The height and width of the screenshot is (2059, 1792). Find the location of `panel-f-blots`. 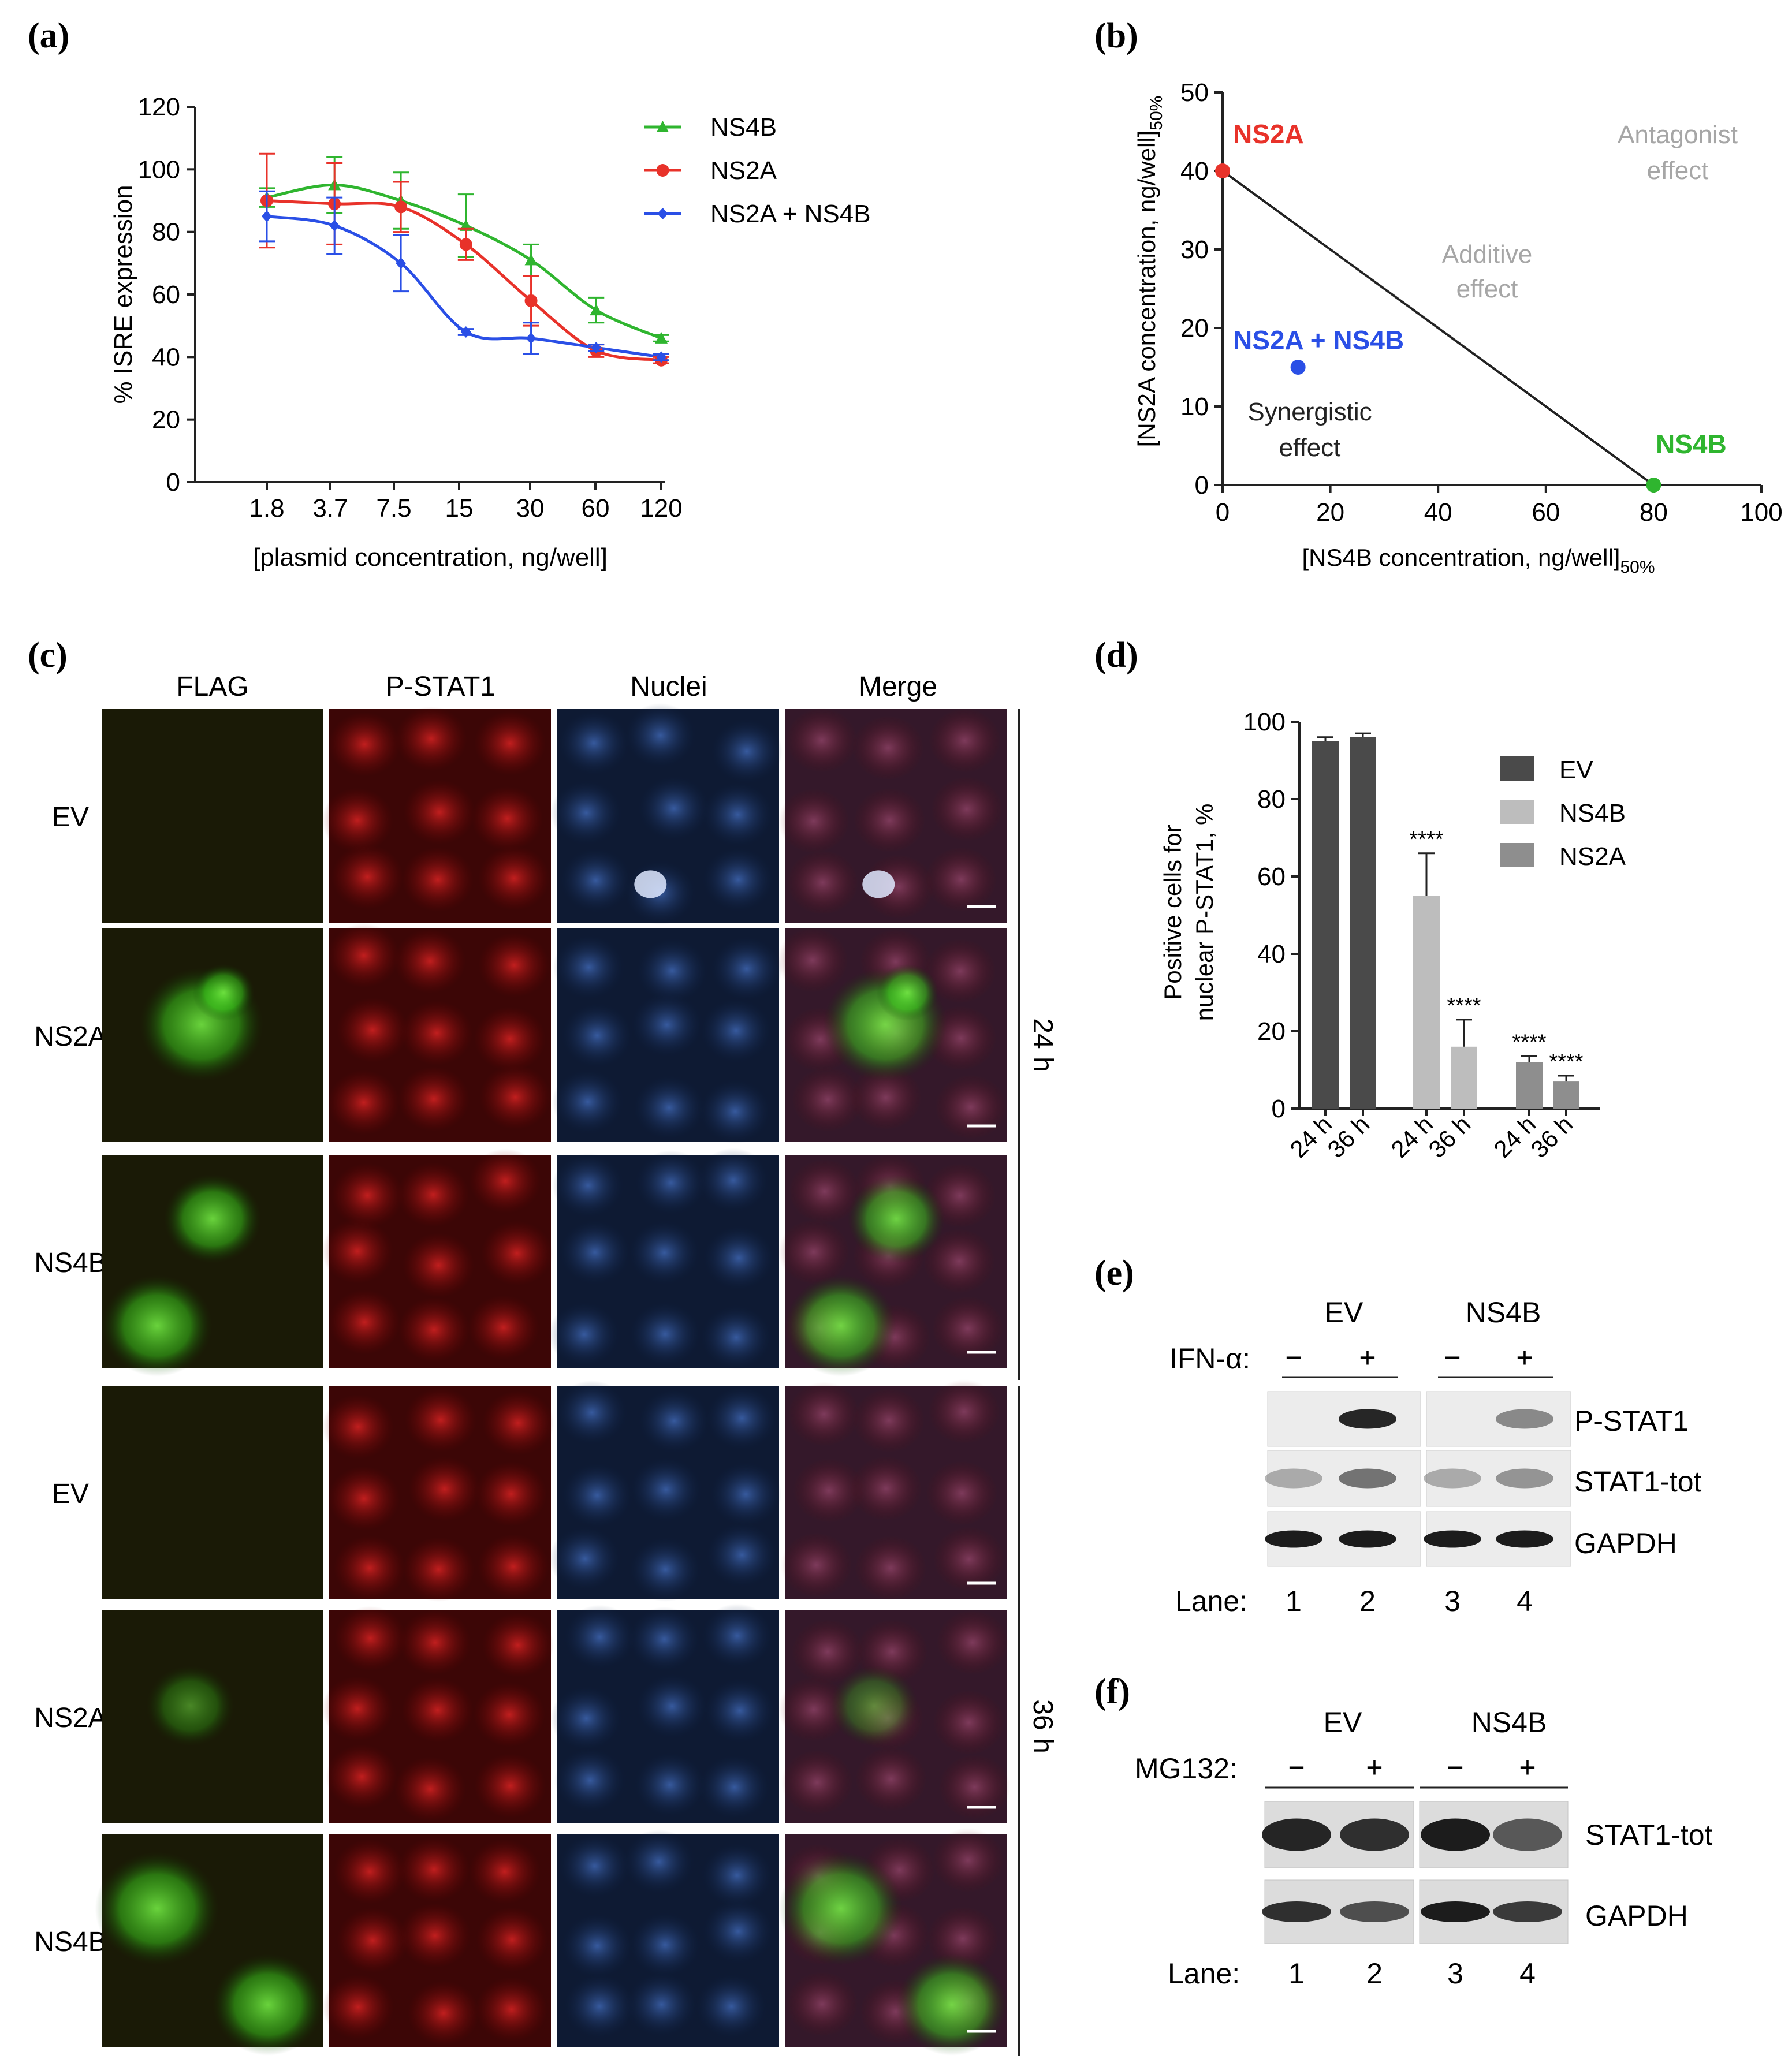

panel-f-blots is located at coordinates (1415, 1872).